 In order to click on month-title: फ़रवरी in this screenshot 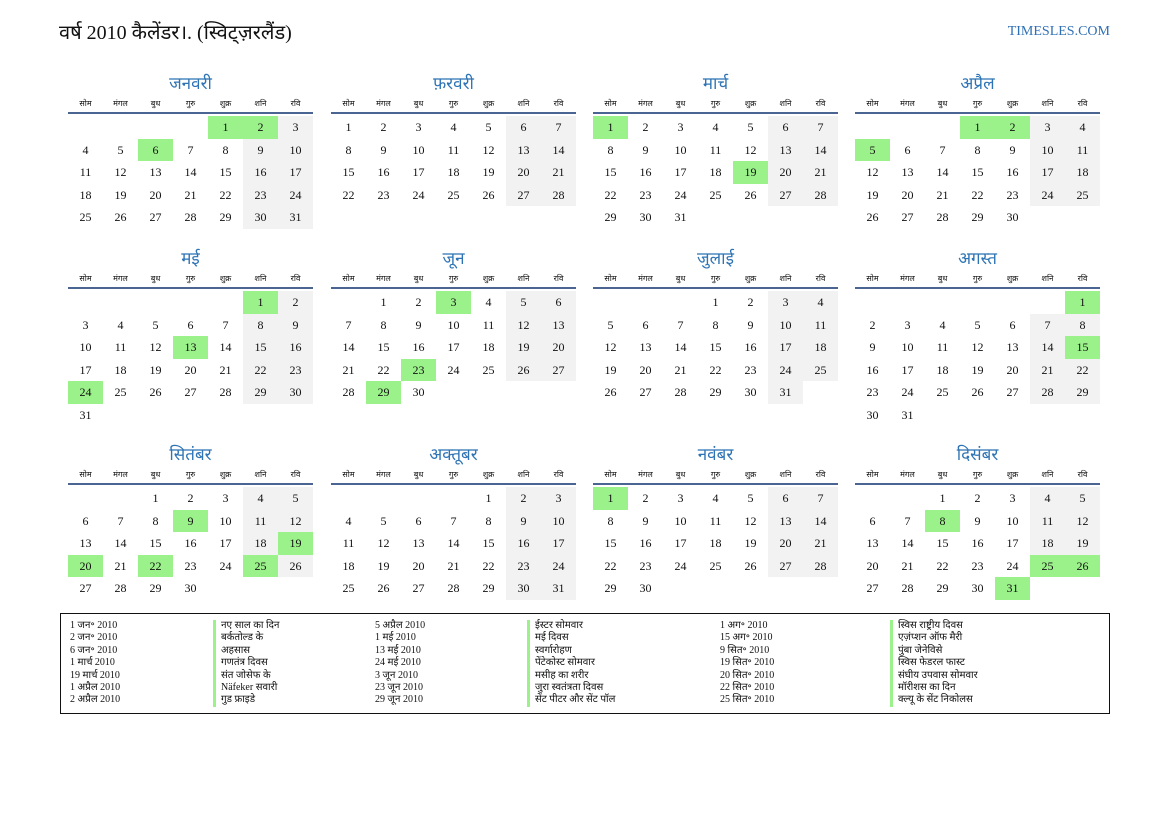, I will do `click(453, 84)`.